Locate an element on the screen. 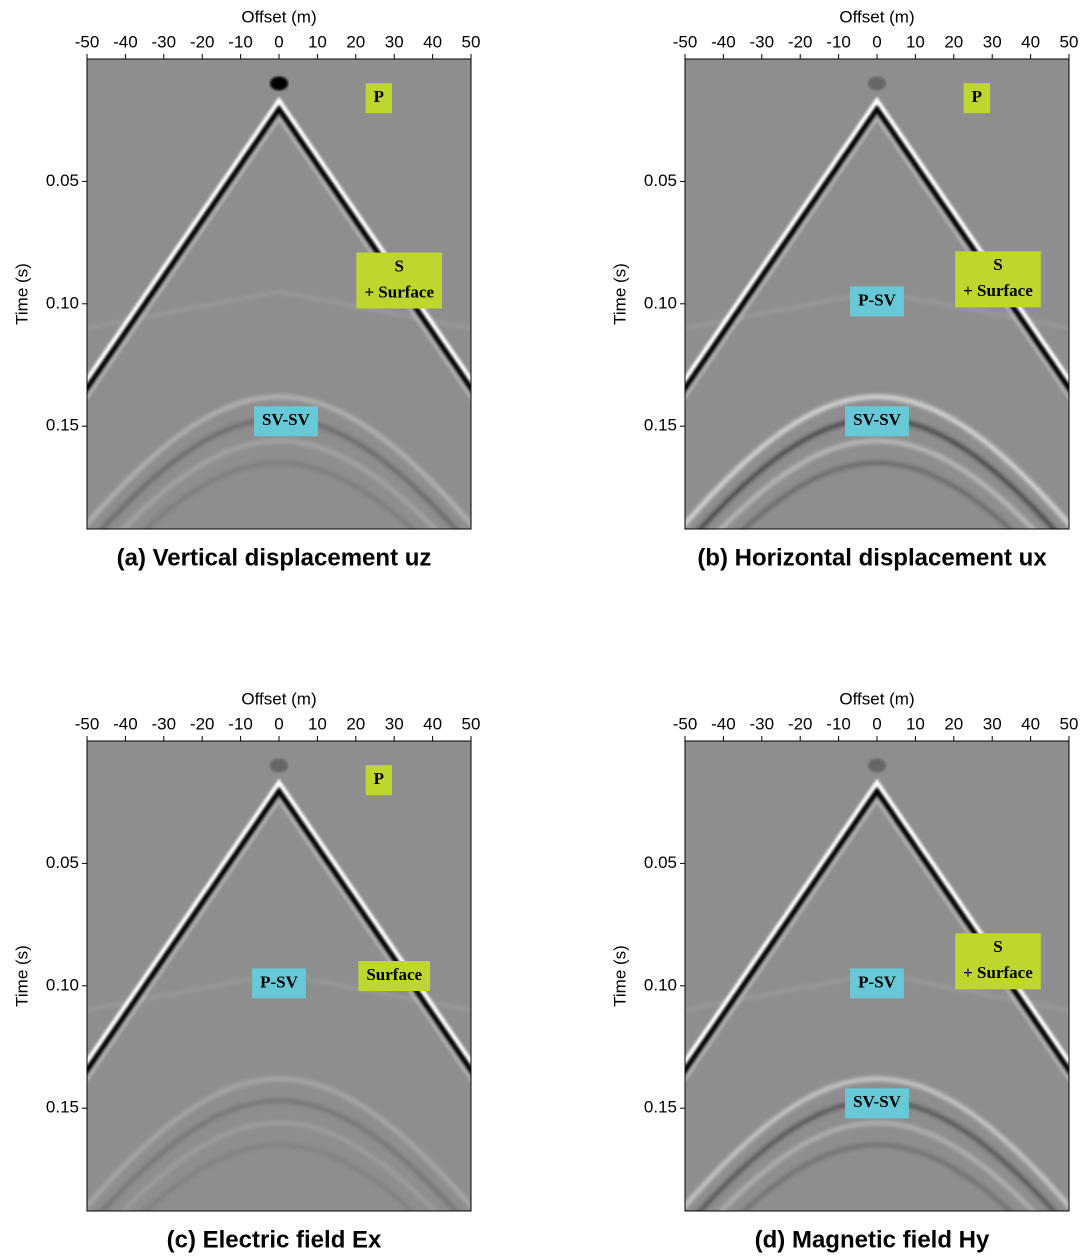 The image size is (1088, 1257). direct-tail is located at coordinates (279, 940).